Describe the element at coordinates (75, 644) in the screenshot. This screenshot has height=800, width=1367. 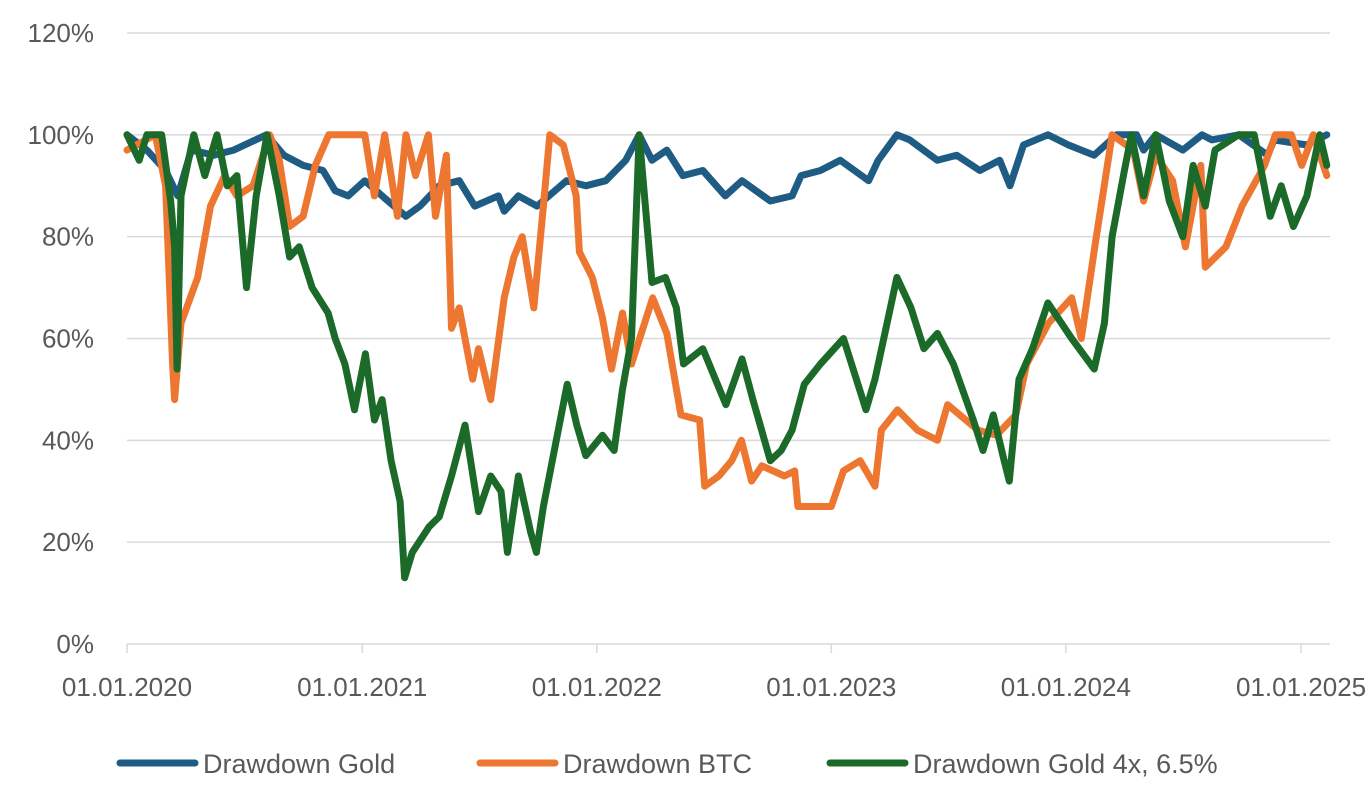
I see `y-tick-label: 0%` at that location.